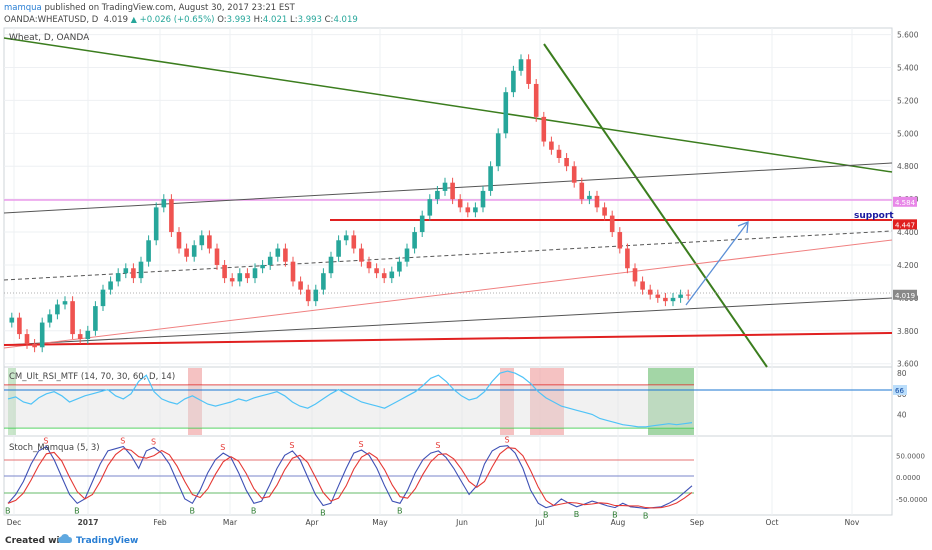  I want to click on upper-channel-line, so click(448, 188).